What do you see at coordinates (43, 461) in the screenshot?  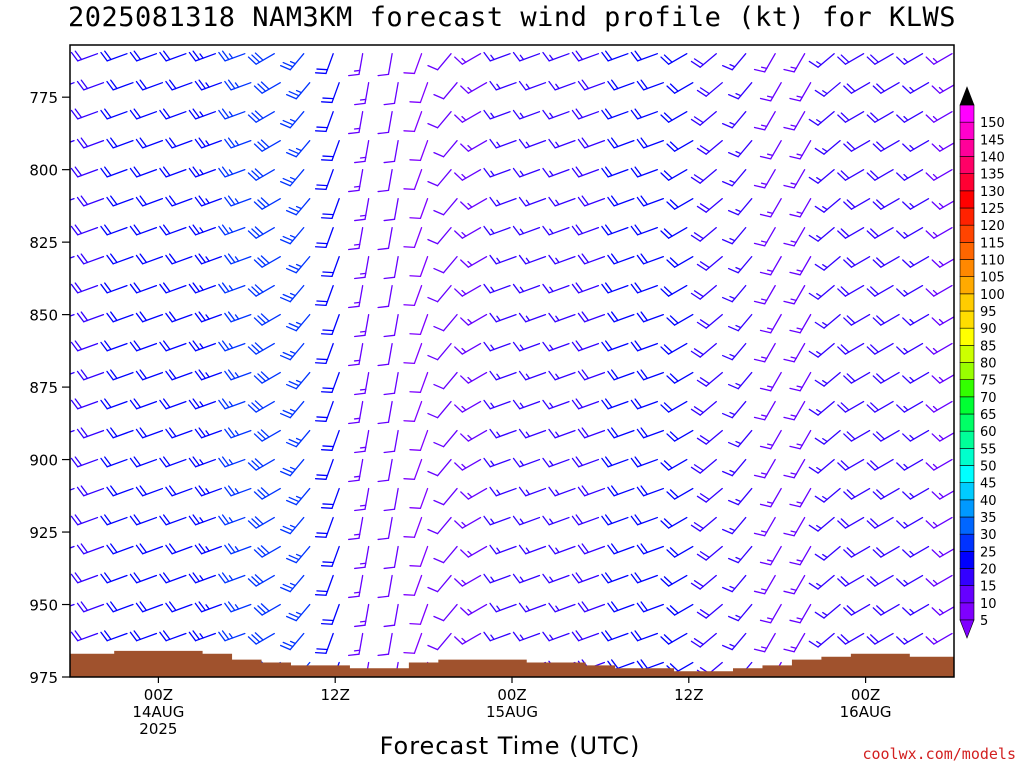 I see `y-tick-label: 900` at bounding box center [43, 461].